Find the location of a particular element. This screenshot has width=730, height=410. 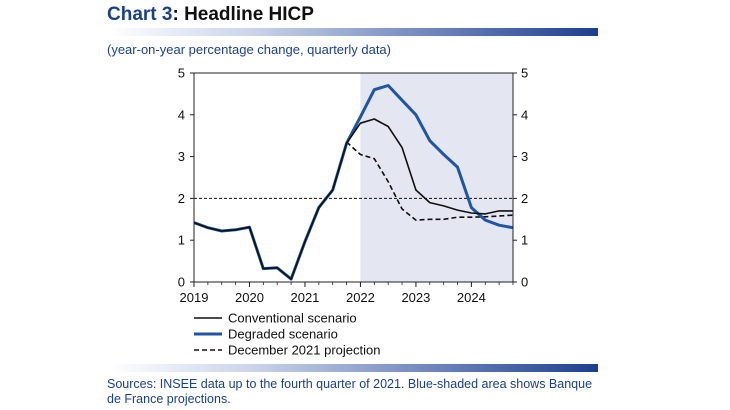

chart-number: Chart 3 is located at coordinates (140, 14).